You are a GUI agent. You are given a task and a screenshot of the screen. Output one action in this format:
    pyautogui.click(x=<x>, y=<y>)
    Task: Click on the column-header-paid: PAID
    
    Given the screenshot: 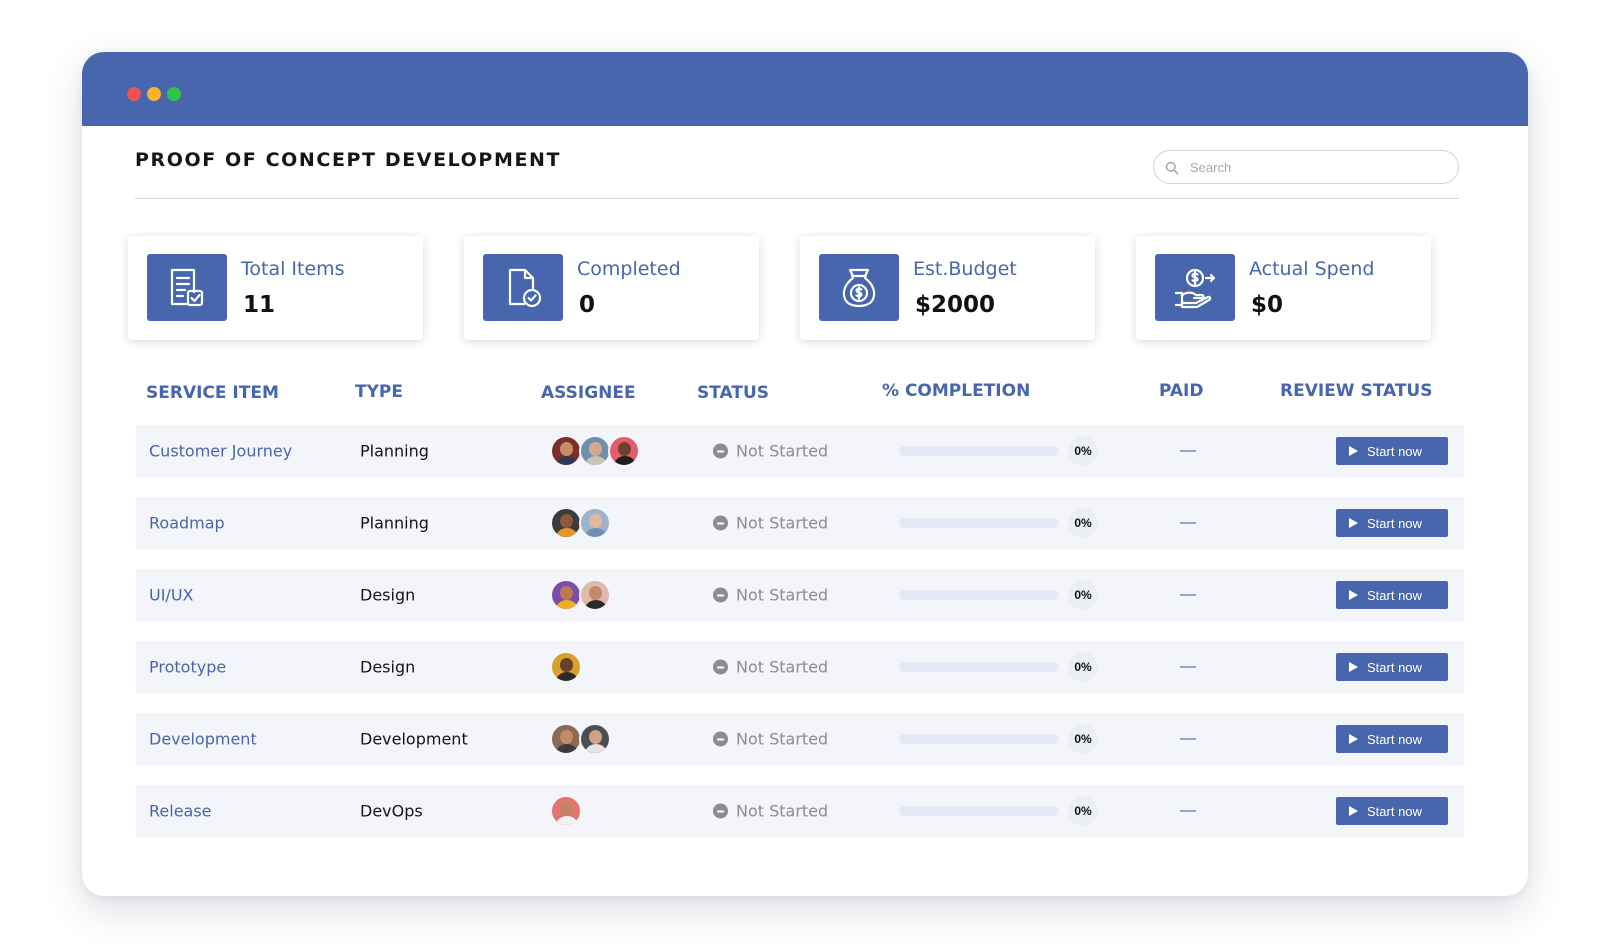 What is the action you would take?
    pyautogui.click(x=1181, y=391)
    